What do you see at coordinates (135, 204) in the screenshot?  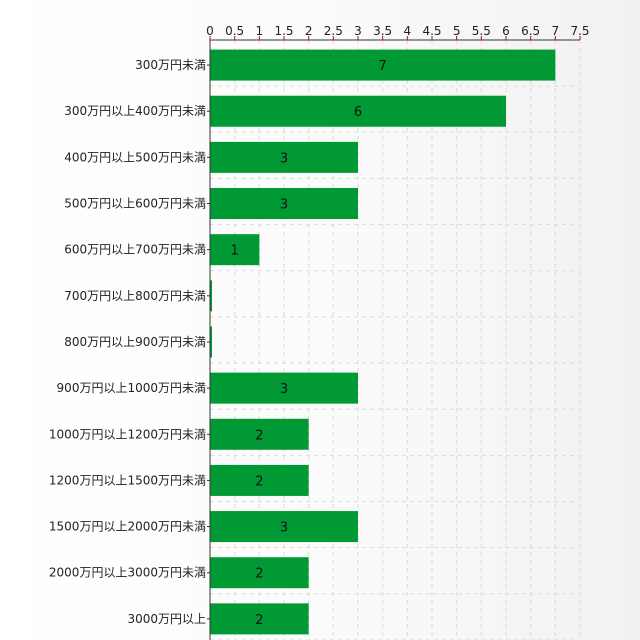 I see `category-label: 500万円以上600万円未満` at bounding box center [135, 204].